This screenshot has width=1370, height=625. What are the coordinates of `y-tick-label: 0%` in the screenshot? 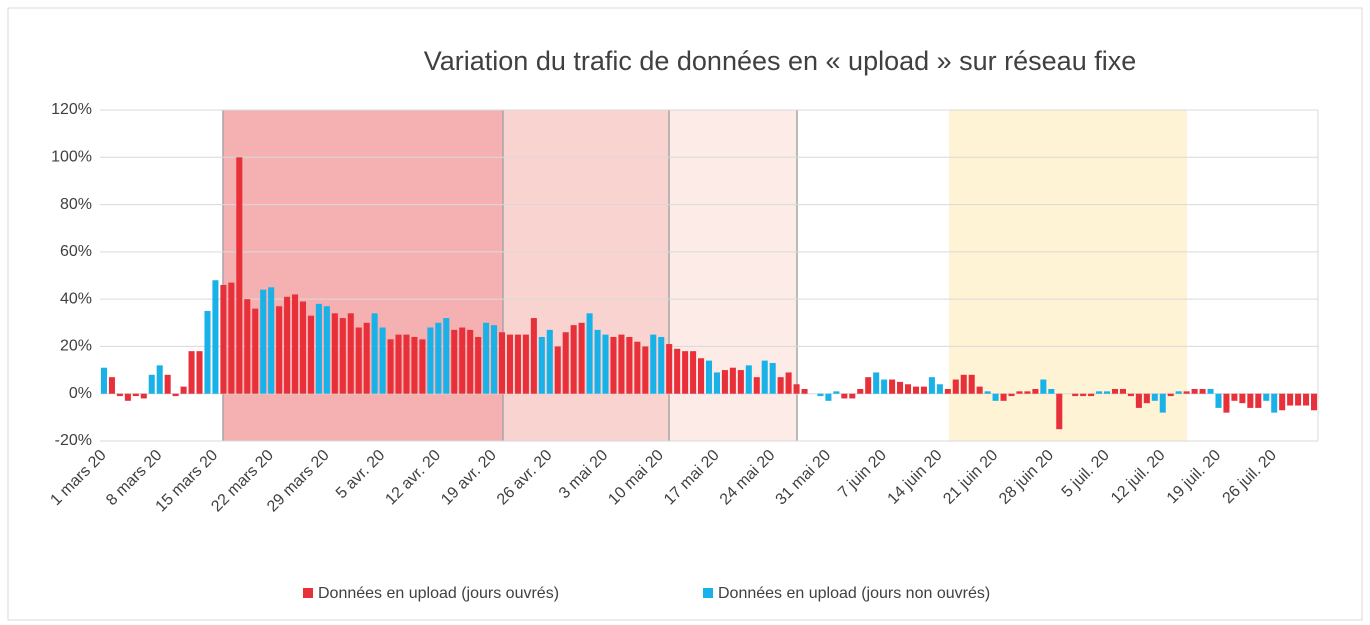 It's located at (80, 393).